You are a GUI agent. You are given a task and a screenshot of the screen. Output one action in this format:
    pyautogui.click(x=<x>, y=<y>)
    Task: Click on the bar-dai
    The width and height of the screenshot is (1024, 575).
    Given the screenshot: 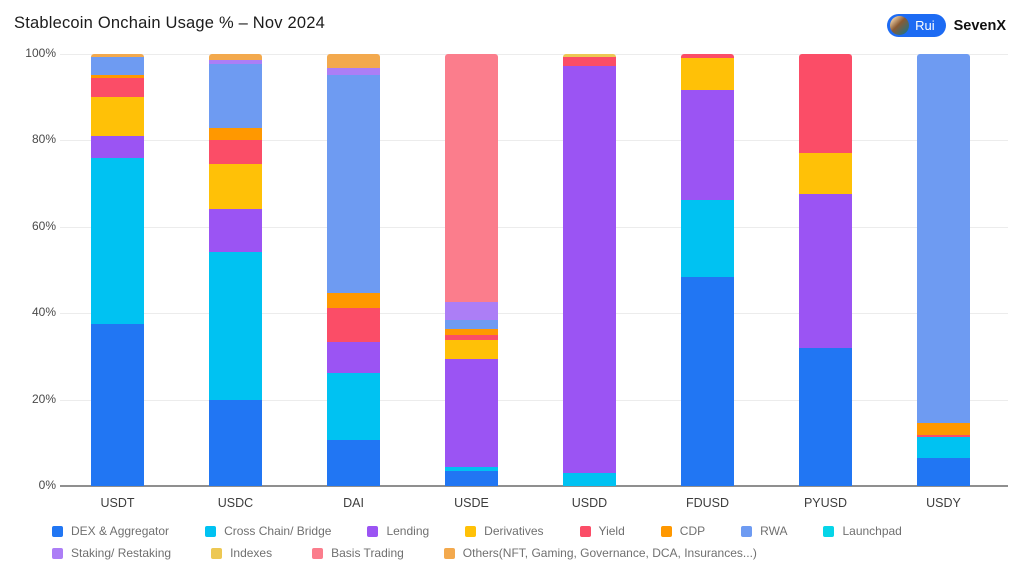 What is the action you would take?
    pyautogui.click(x=353, y=270)
    